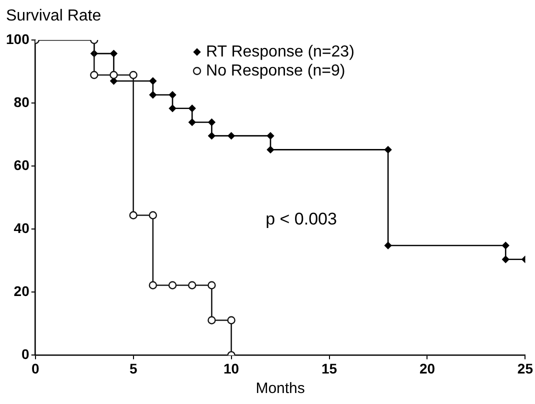 This screenshot has height=404, width=535. What do you see at coordinates (22, 164) in the screenshot?
I see `y-tick-label: 60` at bounding box center [22, 164].